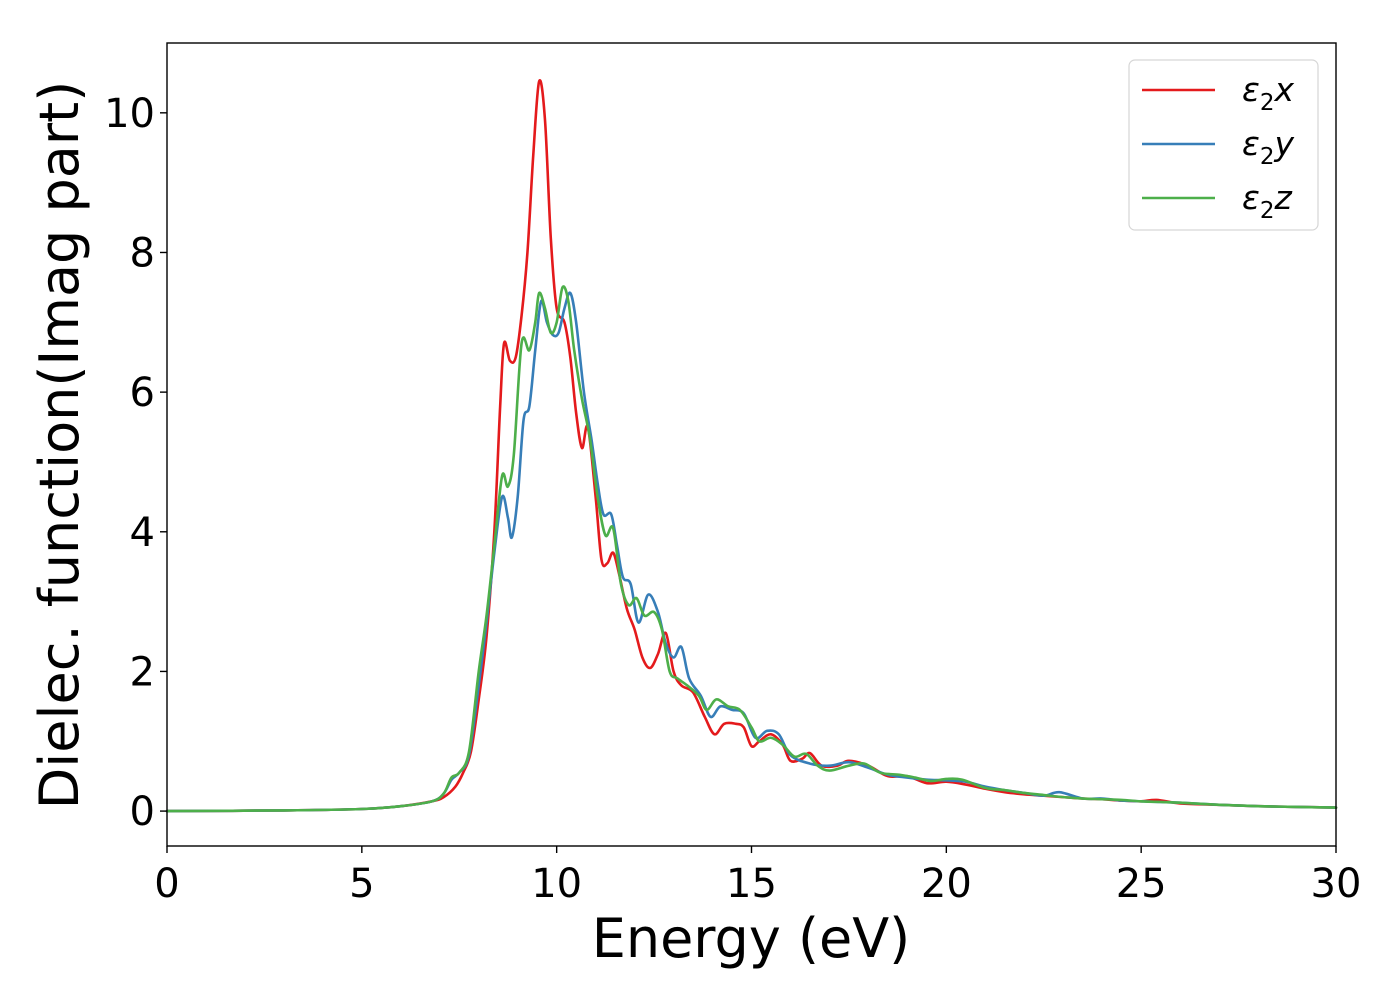  I want to click on legend-label-y: ε2y, so click(1268, 147).